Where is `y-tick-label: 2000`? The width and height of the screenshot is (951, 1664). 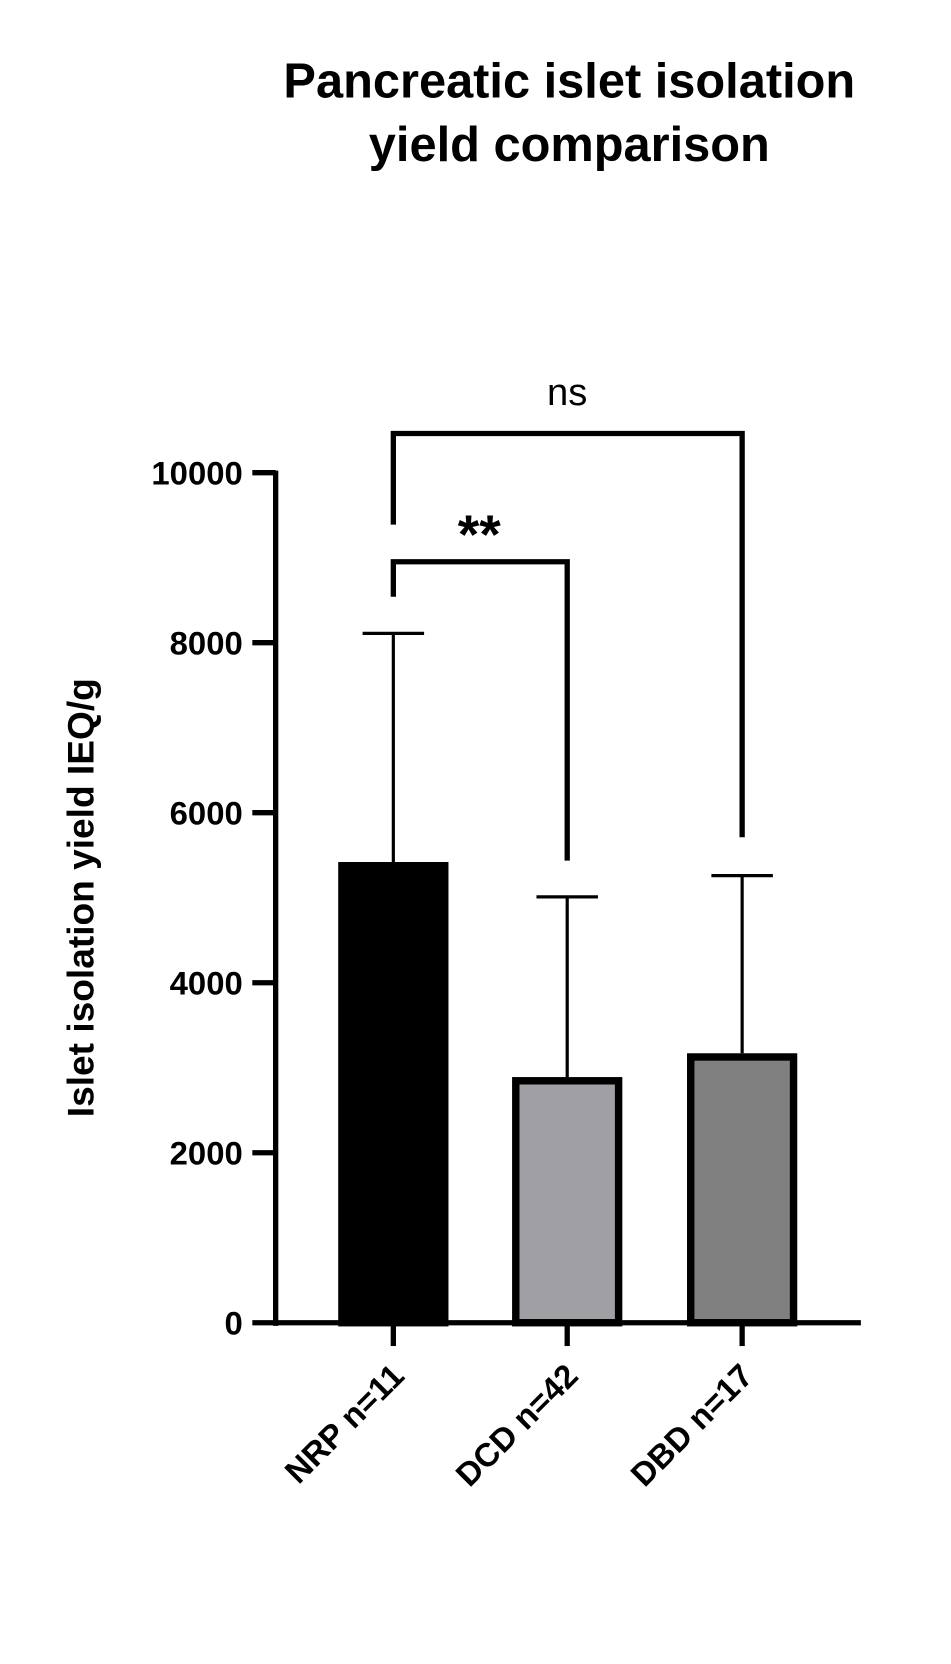
y-tick-label: 2000 is located at coordinates (206, 1152).